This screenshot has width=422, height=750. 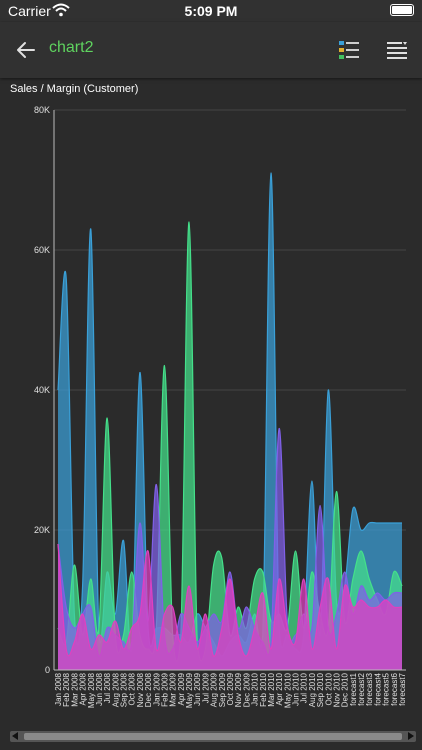 What do you see at coordinates (345, 689) in the screenshot?
I see `x-tick-label: Dec 2010` at bounding box center [345, 689].